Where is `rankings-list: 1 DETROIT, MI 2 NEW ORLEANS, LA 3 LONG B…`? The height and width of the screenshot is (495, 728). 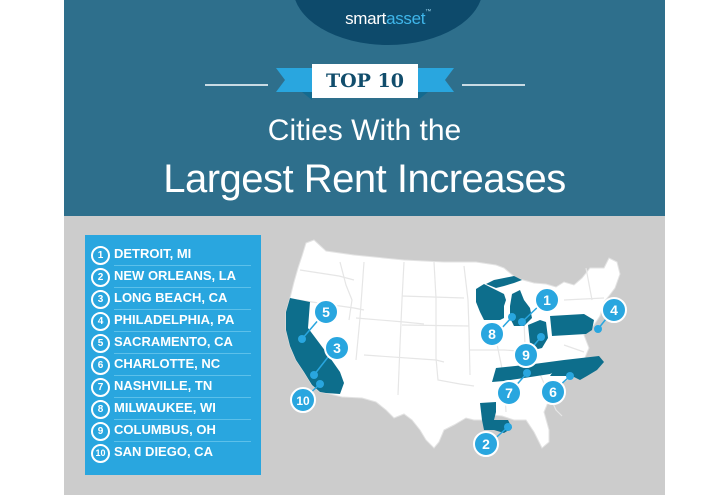 rankings-list: 1 DETROIT, MI 2 NEW ORLEANS, LA 3 LONG B… is located at coordinates (173, 355).